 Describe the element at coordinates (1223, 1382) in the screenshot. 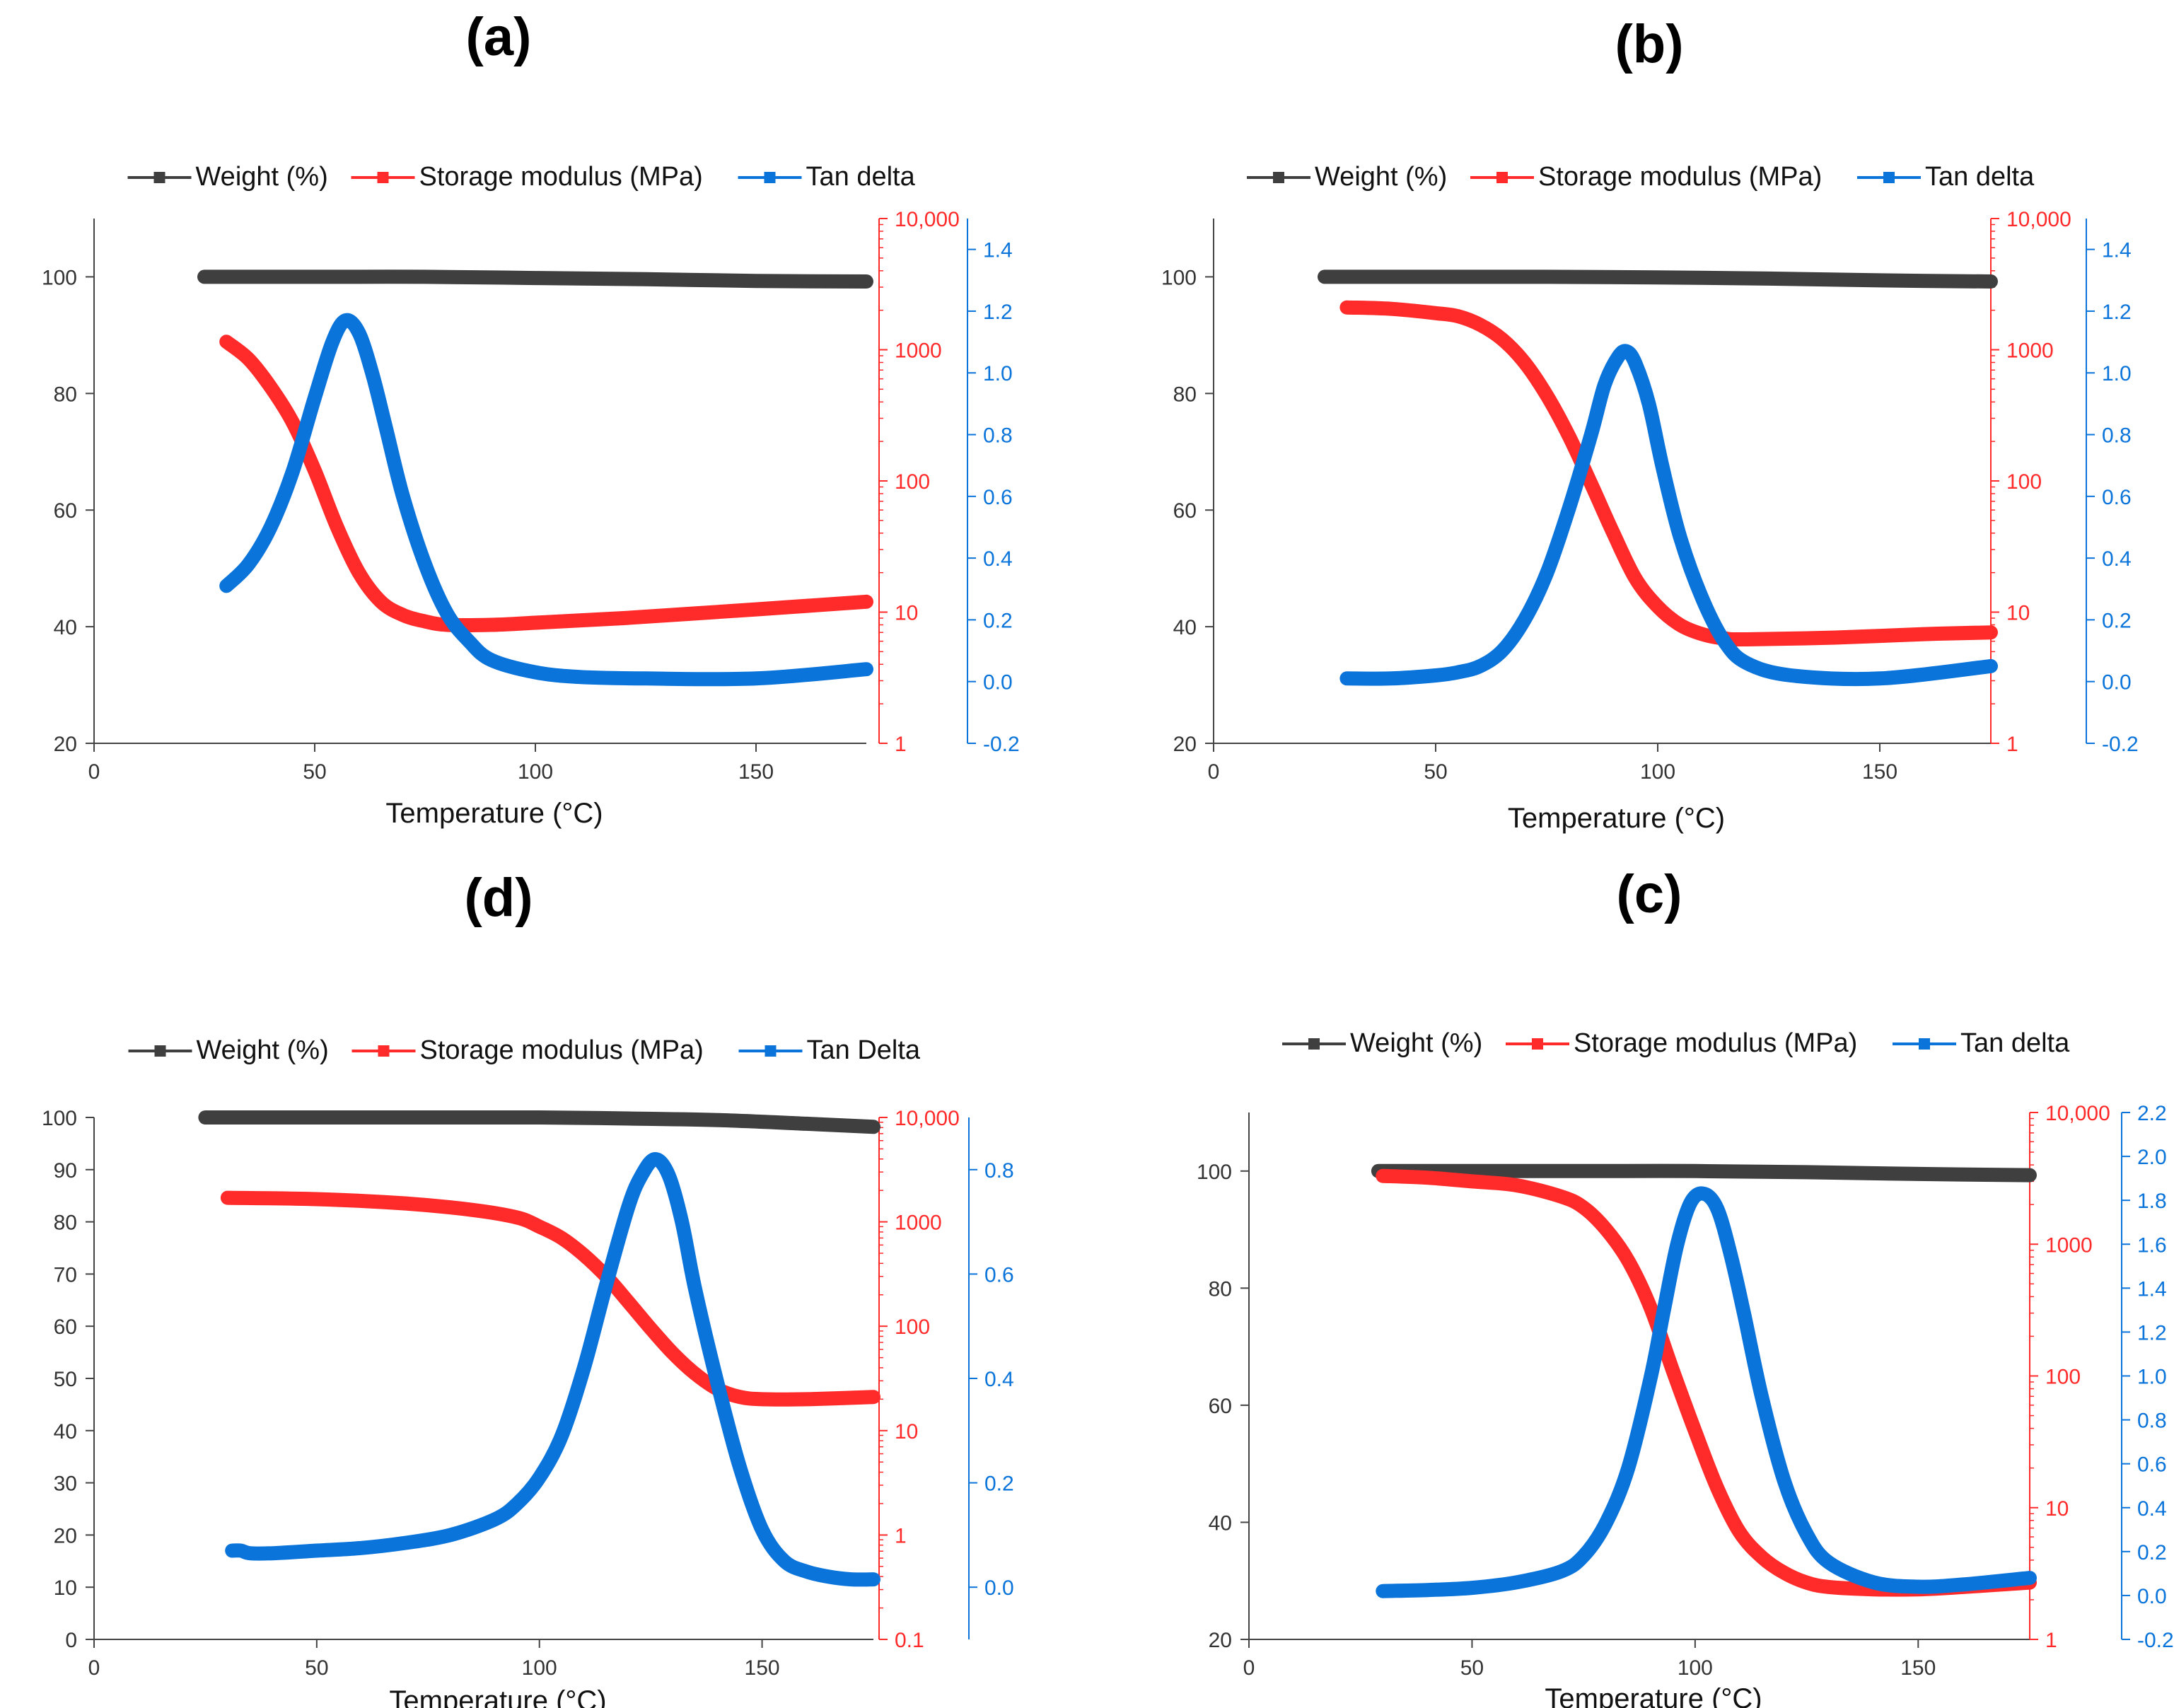

I see `left-axis: 20 40 60 80 100` at that location.